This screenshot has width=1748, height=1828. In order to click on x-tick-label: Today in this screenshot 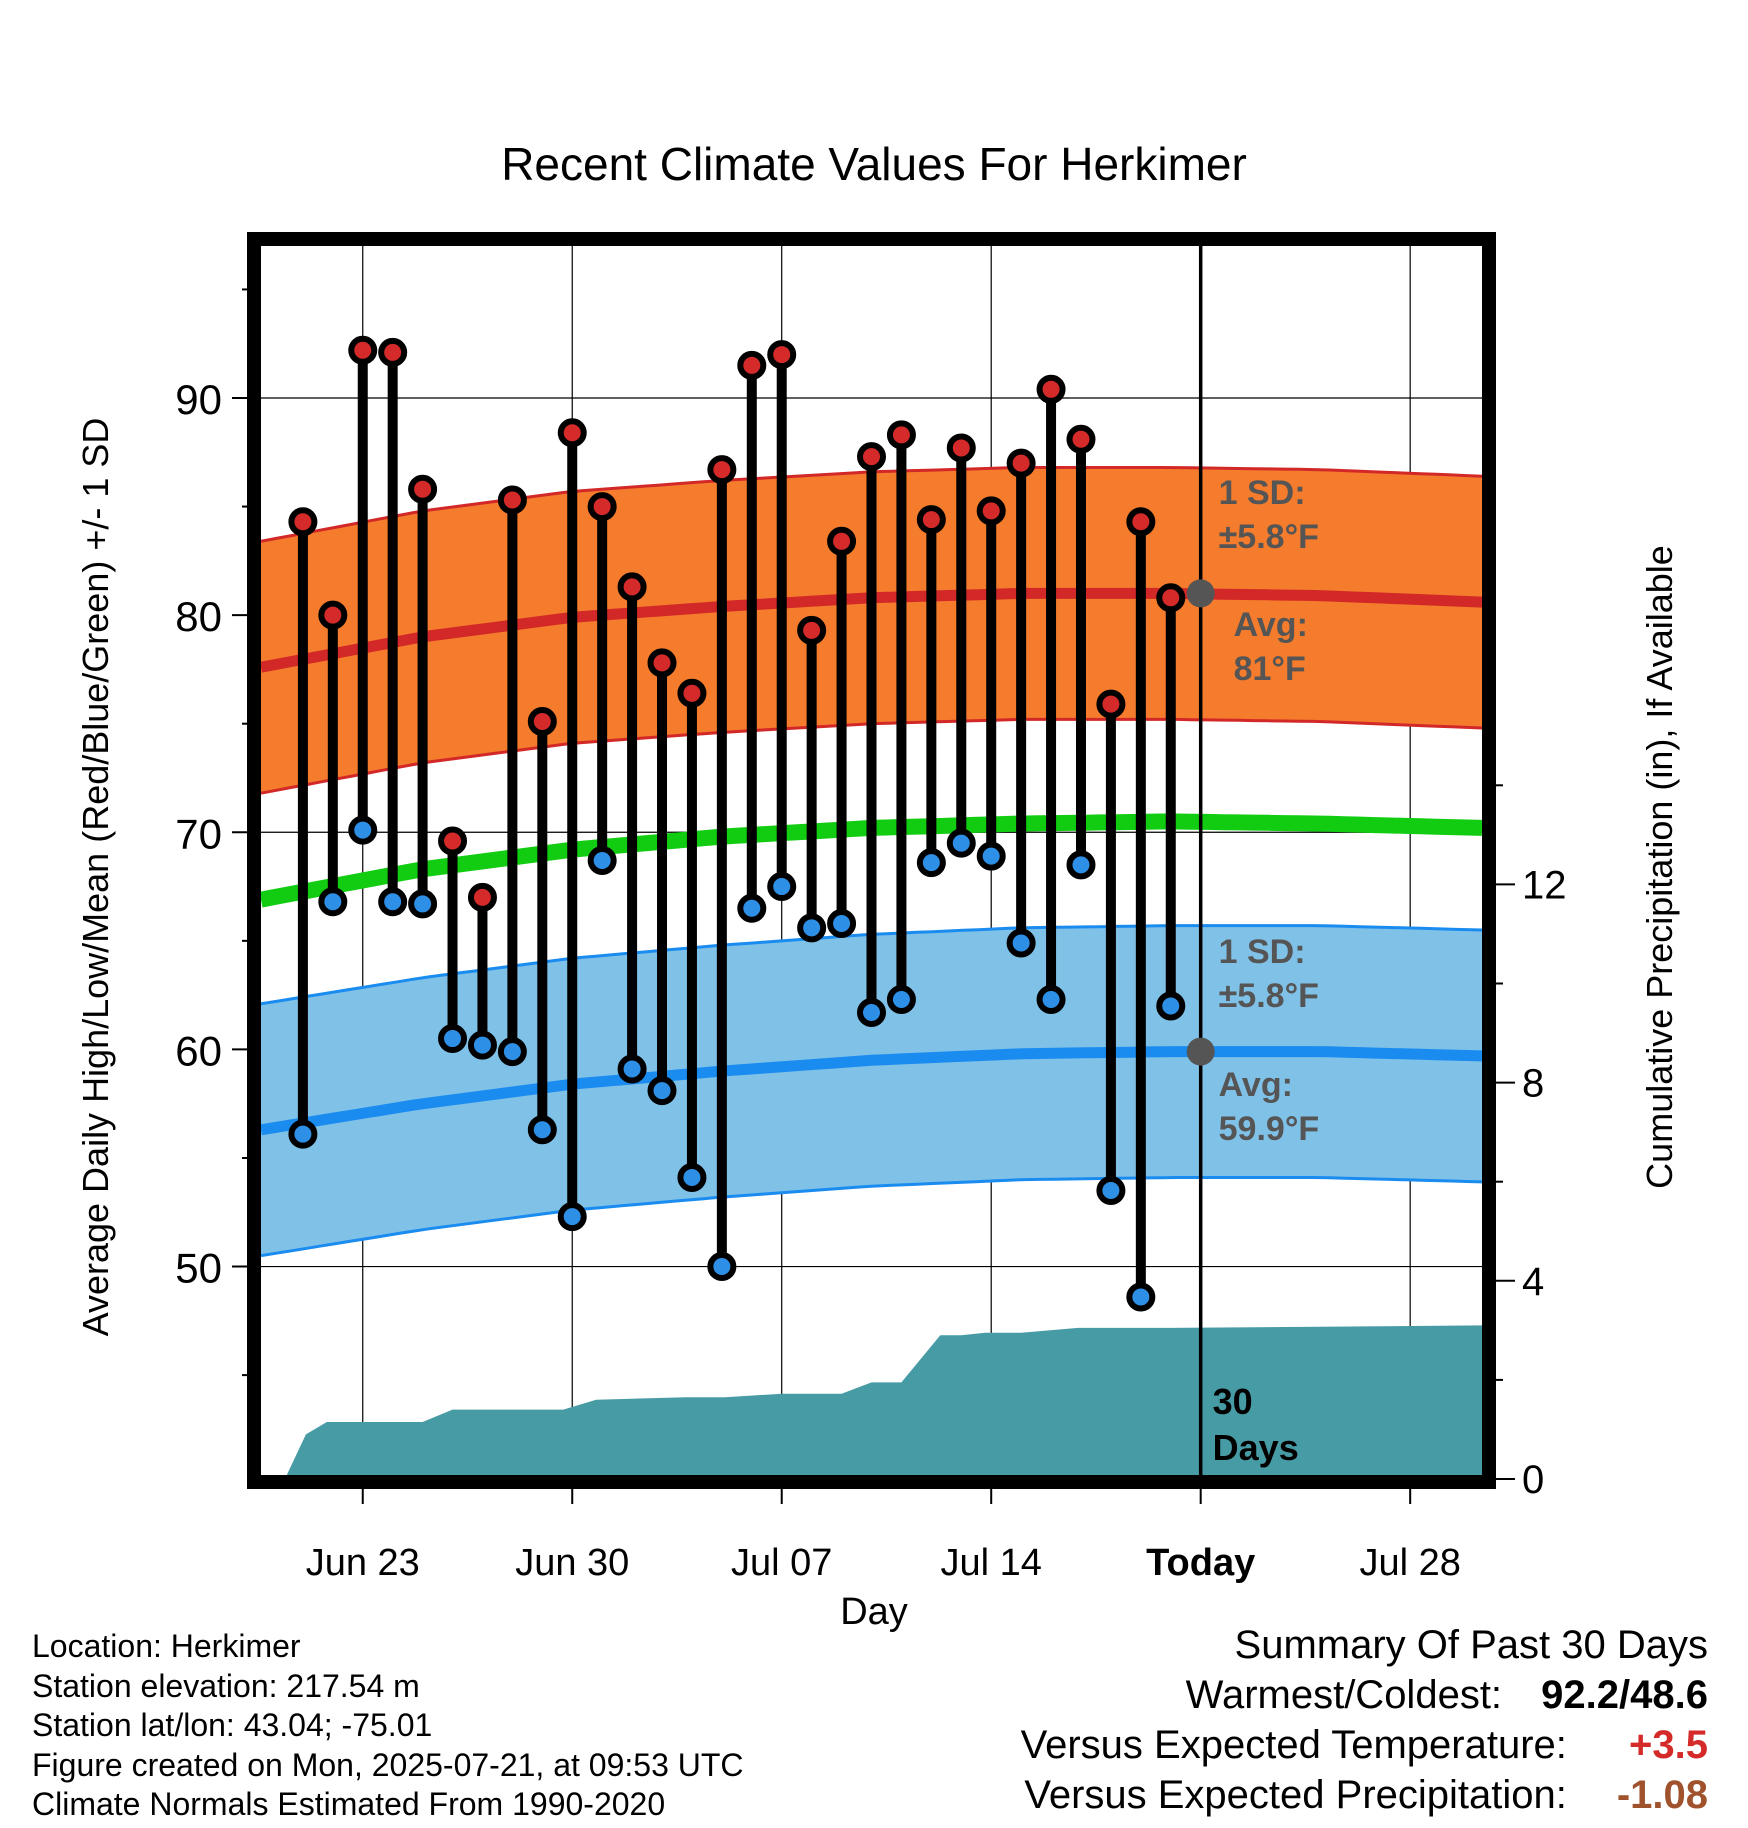, I will do `click(1200, 1563)`.